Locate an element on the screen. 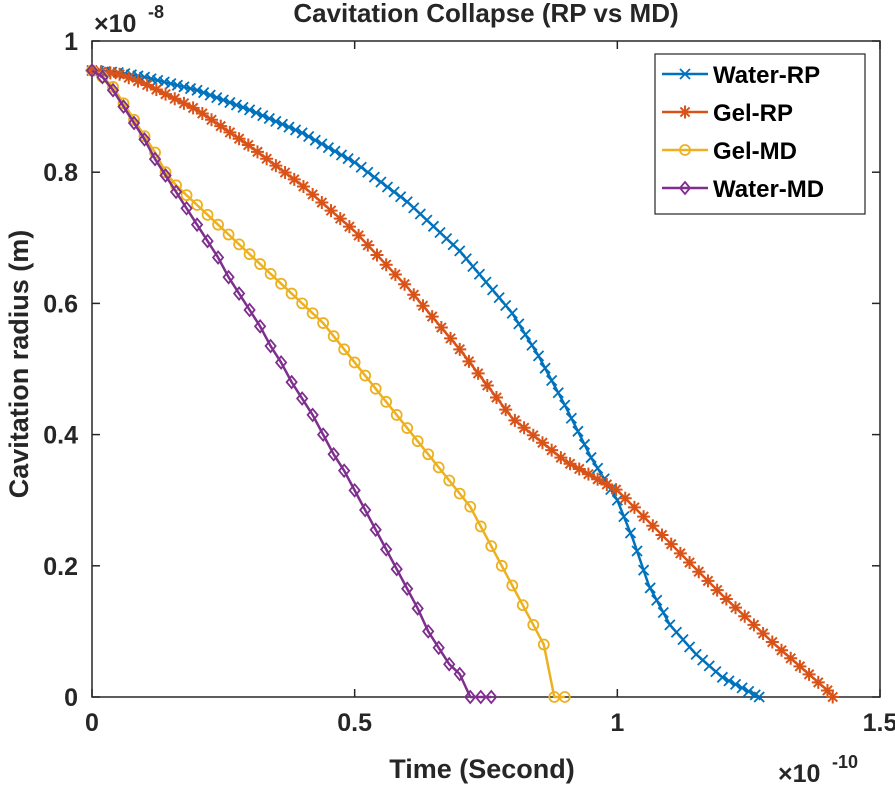 The height and width of the screenshot is (788, 895). y-tick-label: 0.6 is located at coordinates (60, 304).